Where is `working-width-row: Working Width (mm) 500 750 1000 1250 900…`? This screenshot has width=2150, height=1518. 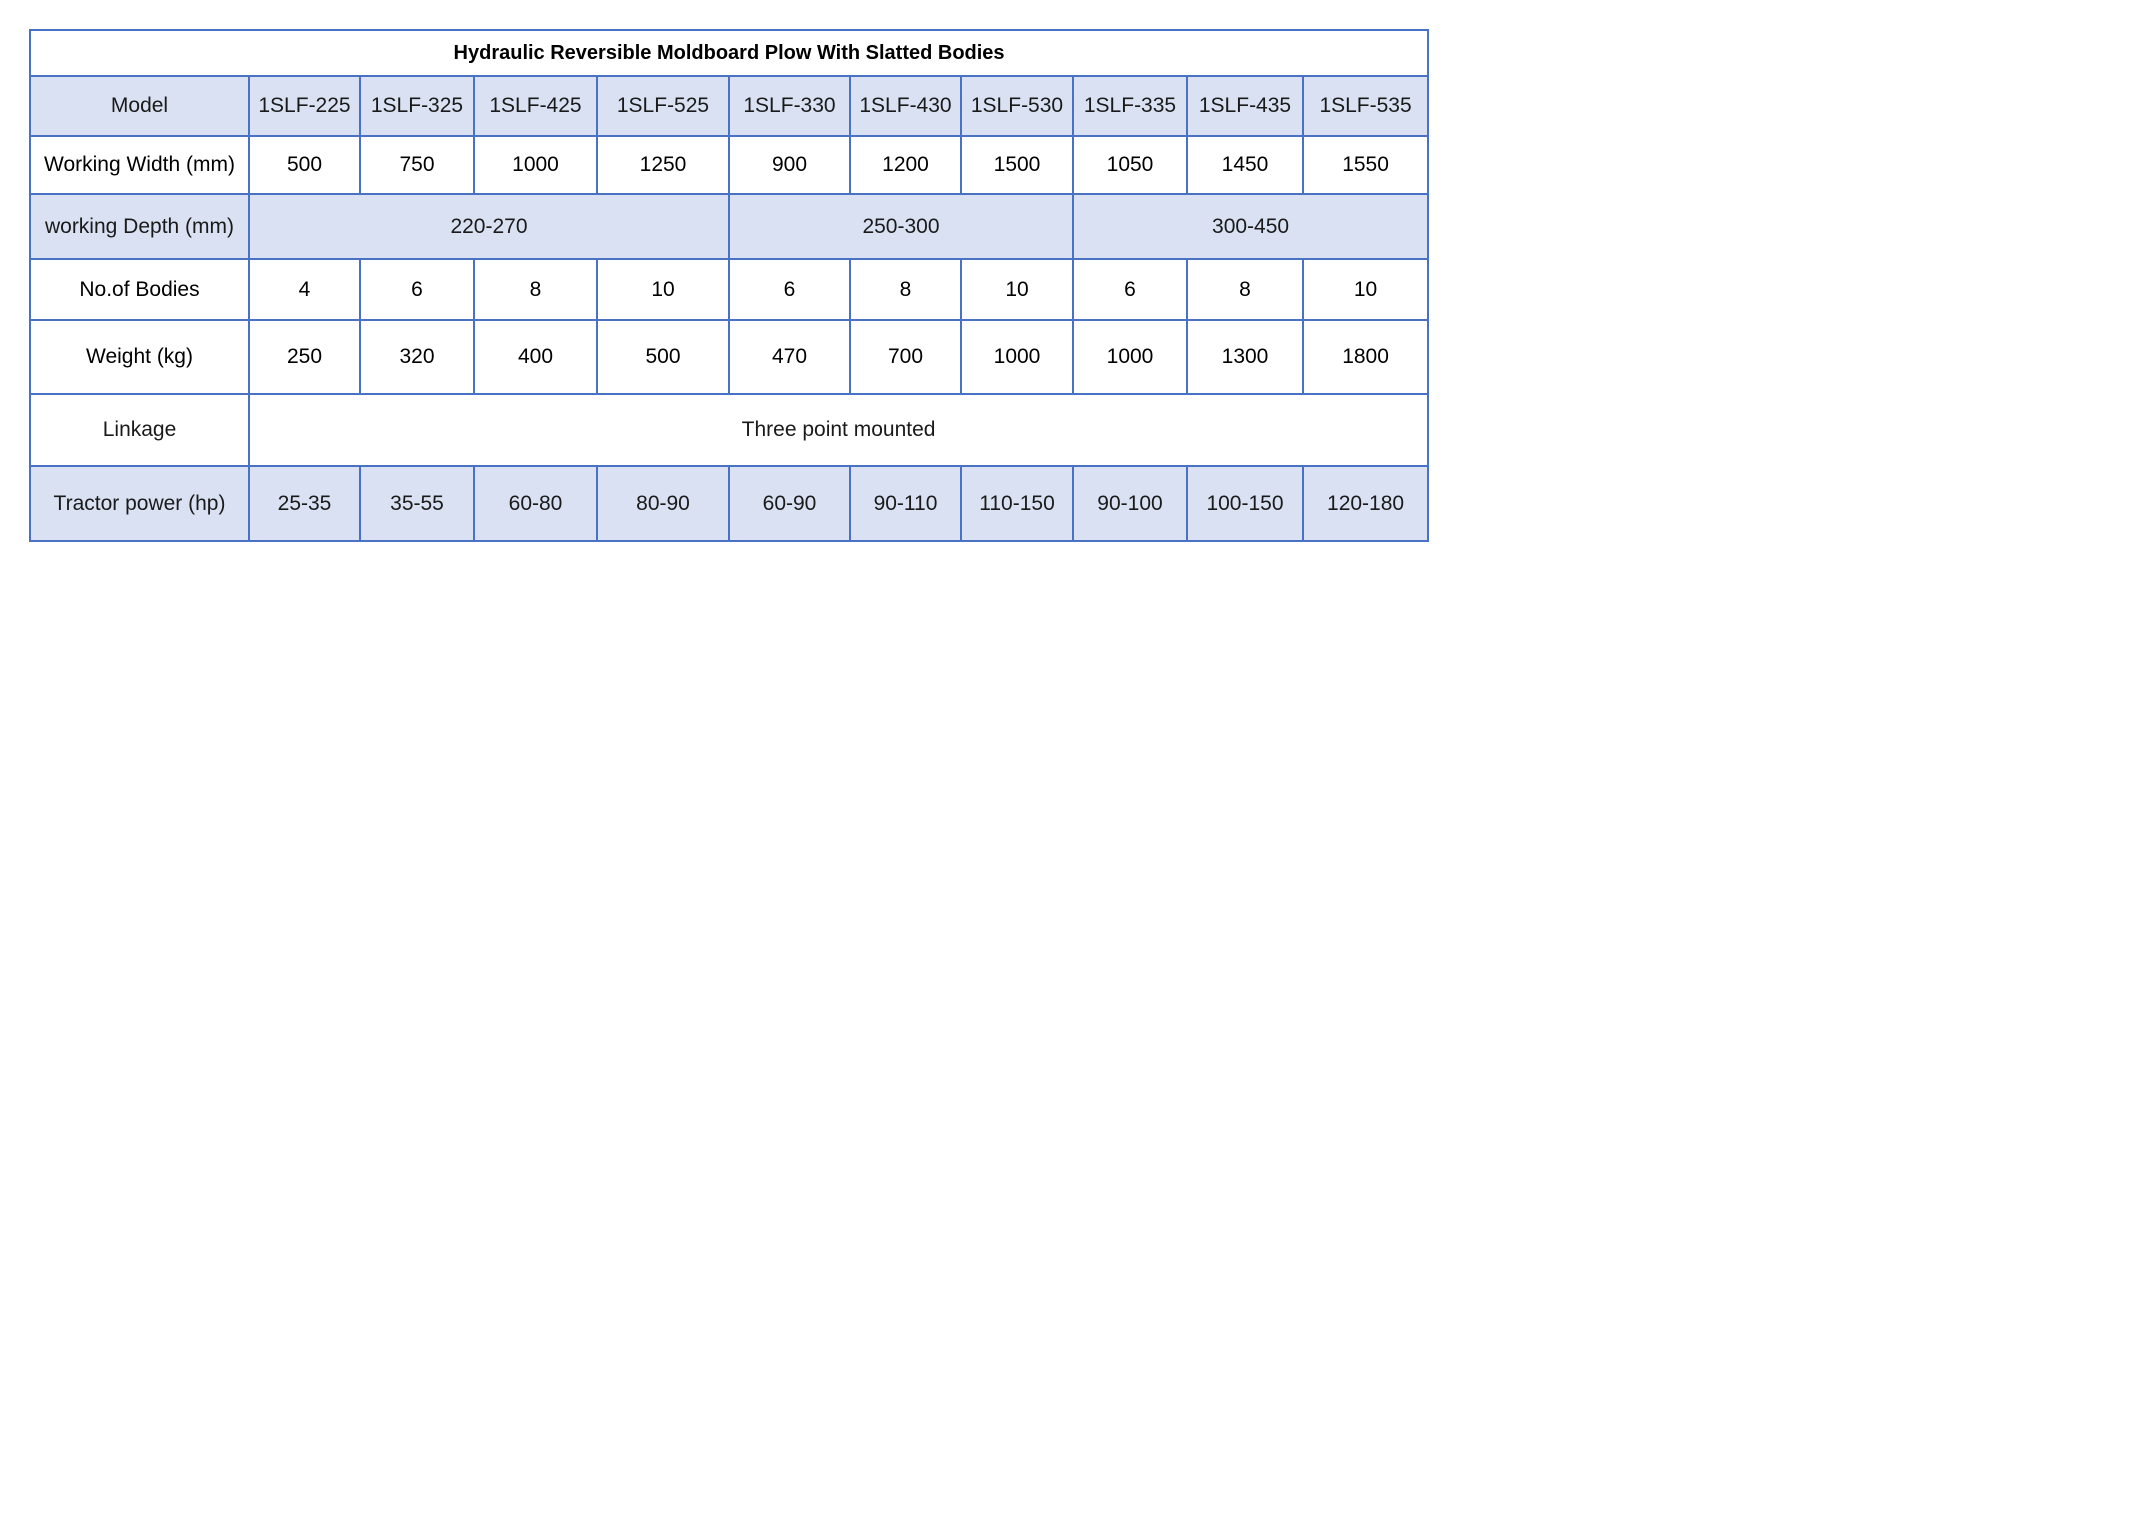 working-width-row: Working Width (mm) 500 750 1000 1250 900… is located at coordinates (729, 165).